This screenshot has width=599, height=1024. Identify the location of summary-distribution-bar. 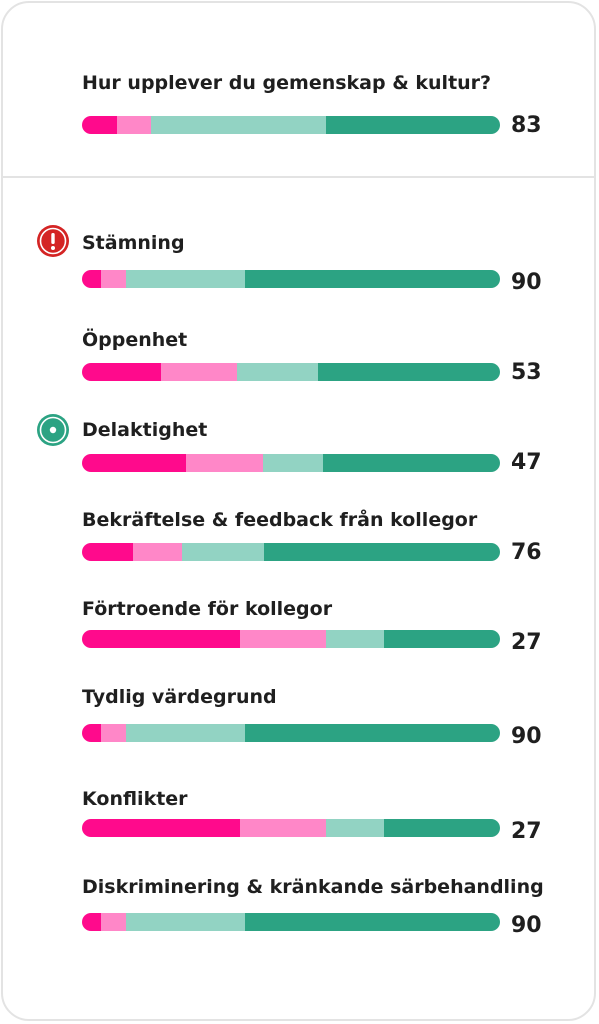
(291, 125).